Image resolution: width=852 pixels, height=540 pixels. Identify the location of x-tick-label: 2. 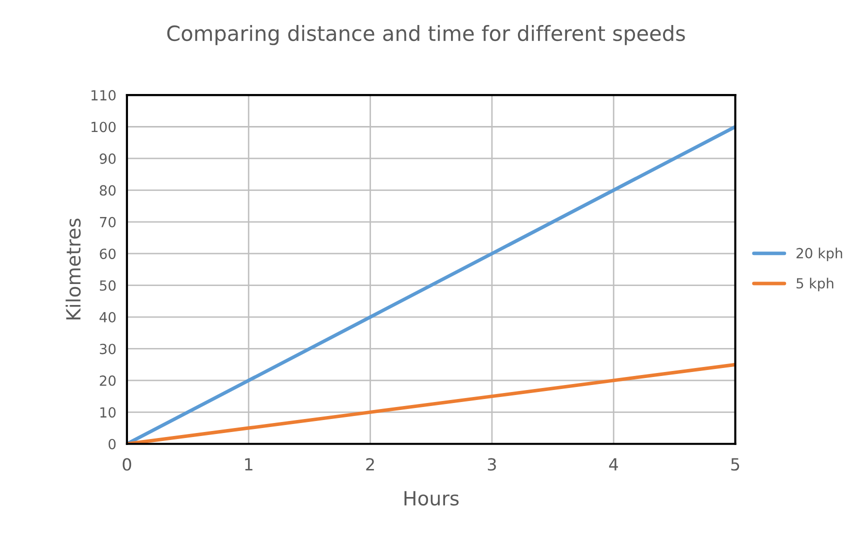
(370, 464).